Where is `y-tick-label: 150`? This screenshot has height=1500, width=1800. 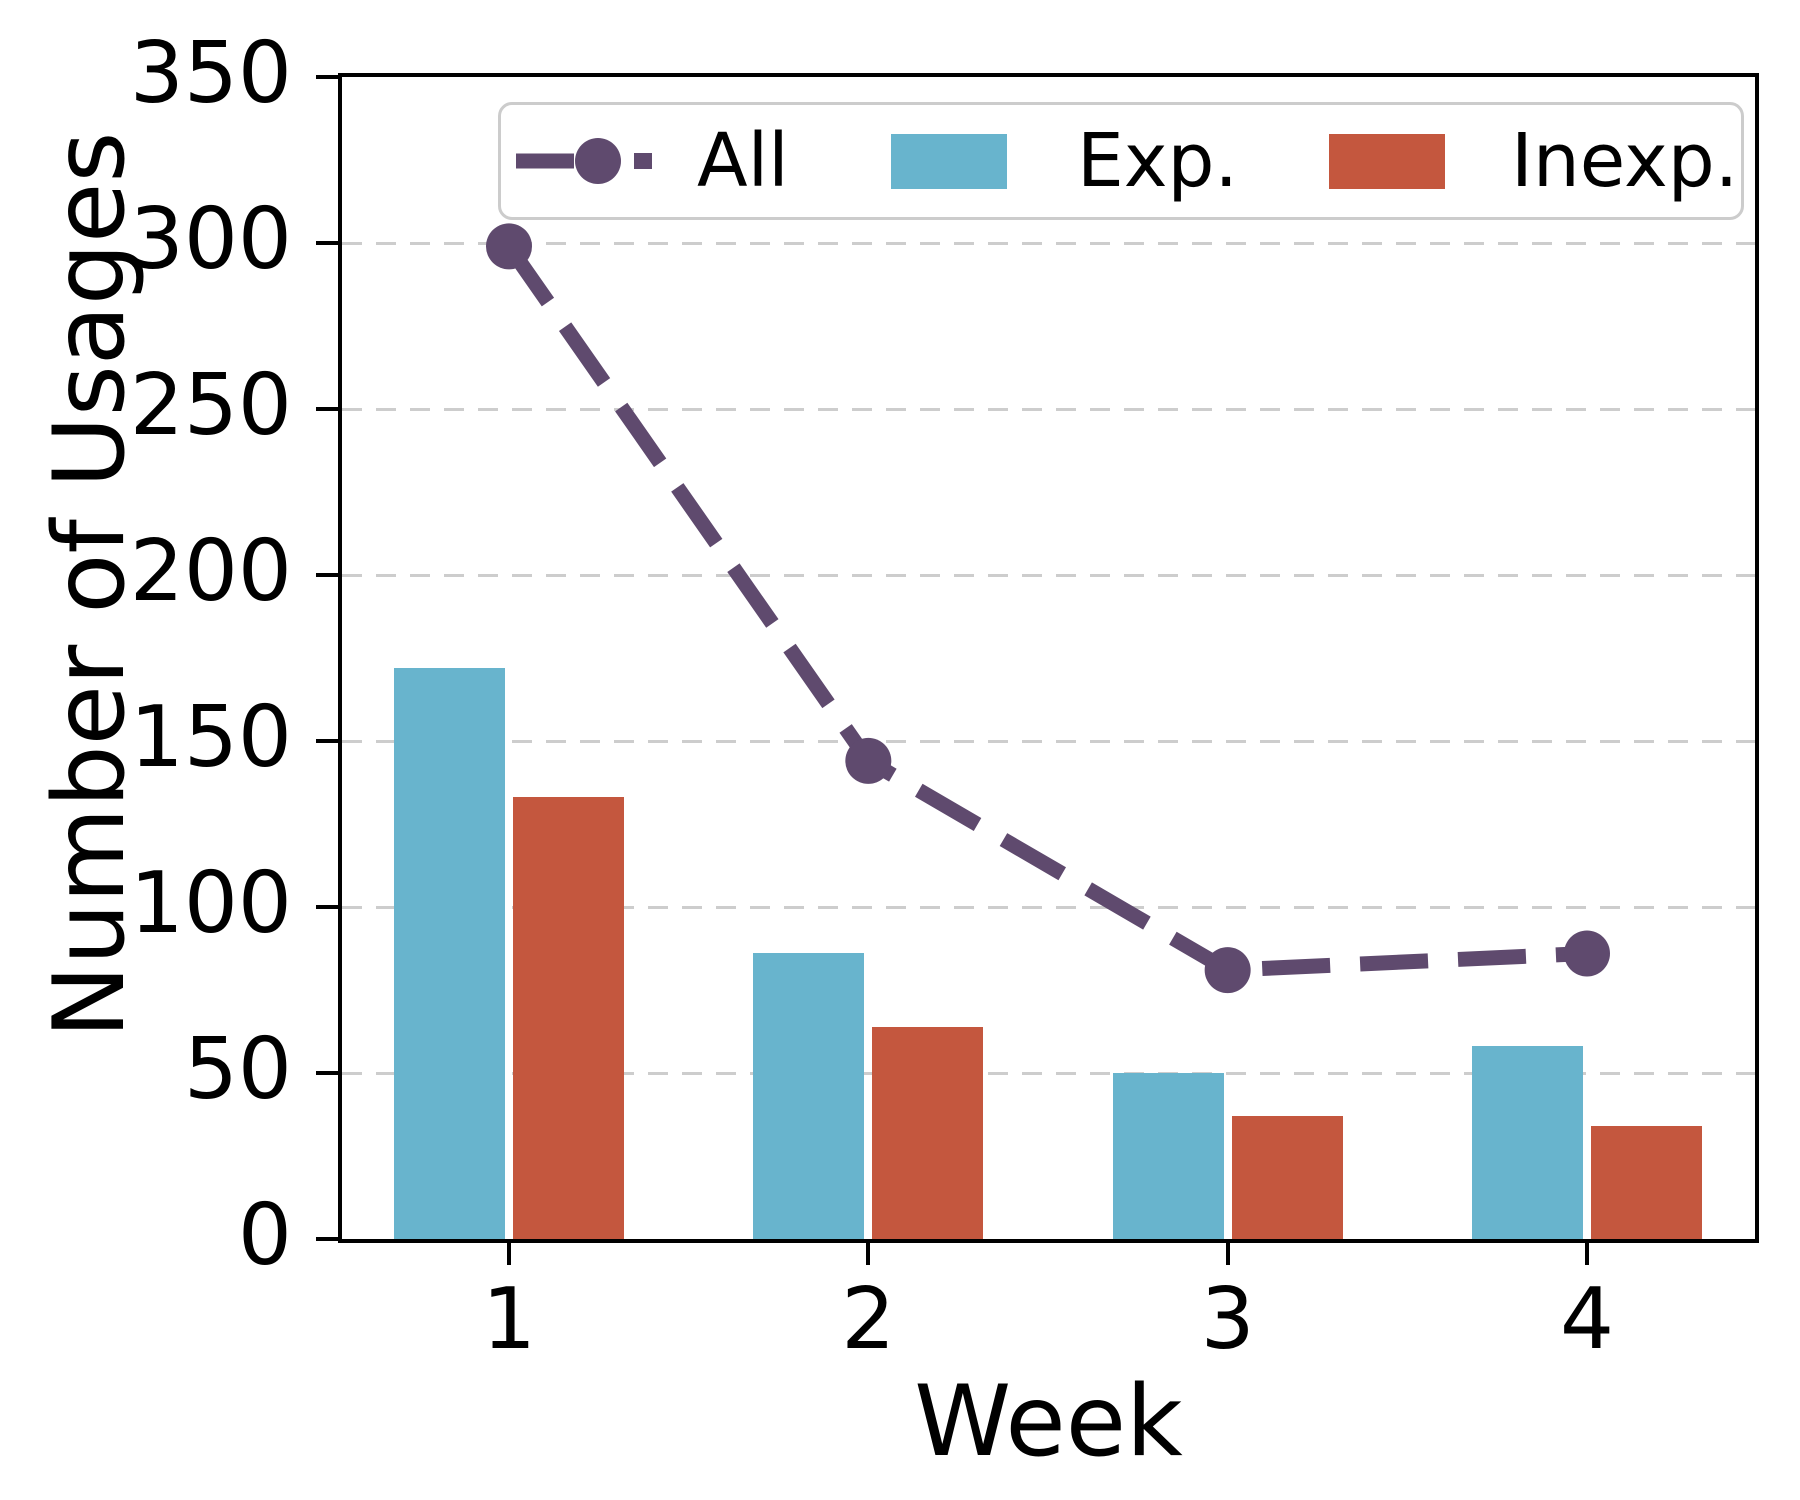 y-tick-label: 150 is located at coordinates (210, 737).